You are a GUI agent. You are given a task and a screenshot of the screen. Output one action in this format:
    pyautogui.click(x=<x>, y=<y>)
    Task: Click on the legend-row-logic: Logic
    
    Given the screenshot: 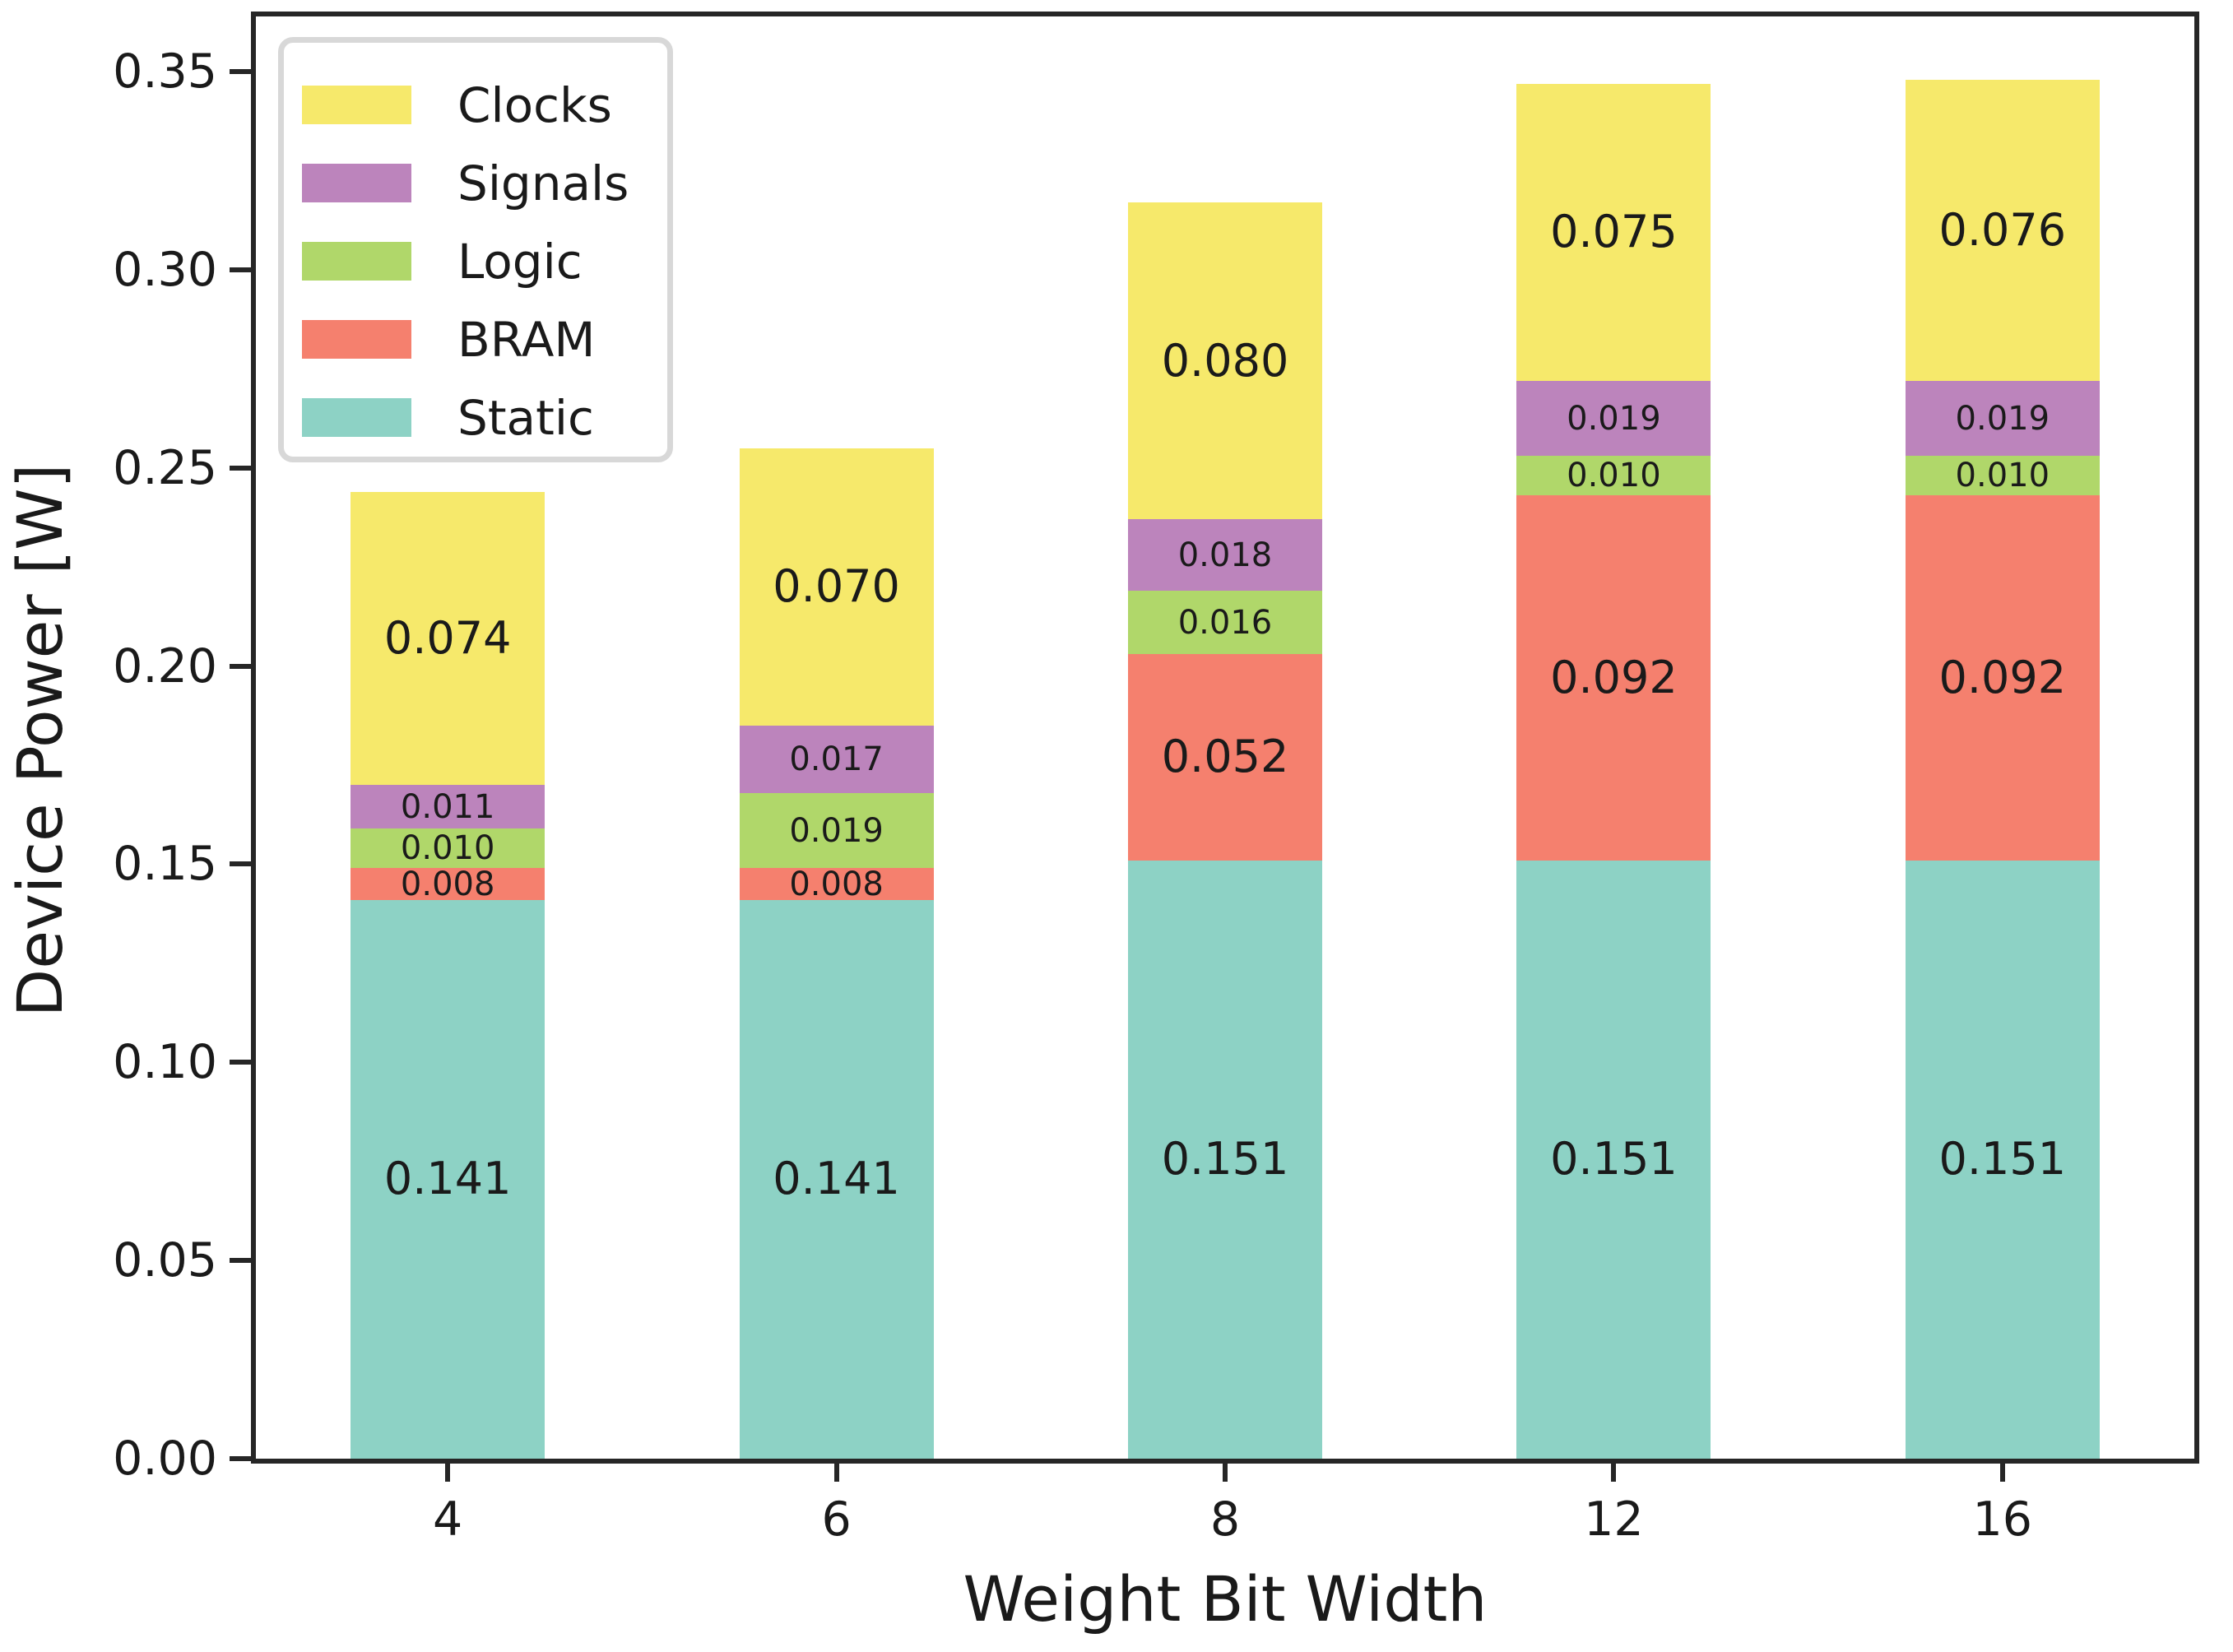 What is the action you would take?
    pyautogui.click(x=484, y=261)
    